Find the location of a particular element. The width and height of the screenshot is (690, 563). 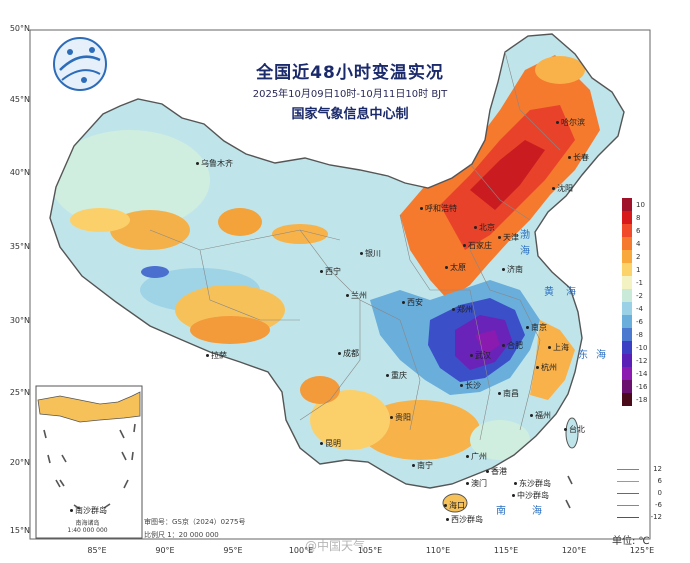

lat-label: 20°N is located at coordinates (19, 462).